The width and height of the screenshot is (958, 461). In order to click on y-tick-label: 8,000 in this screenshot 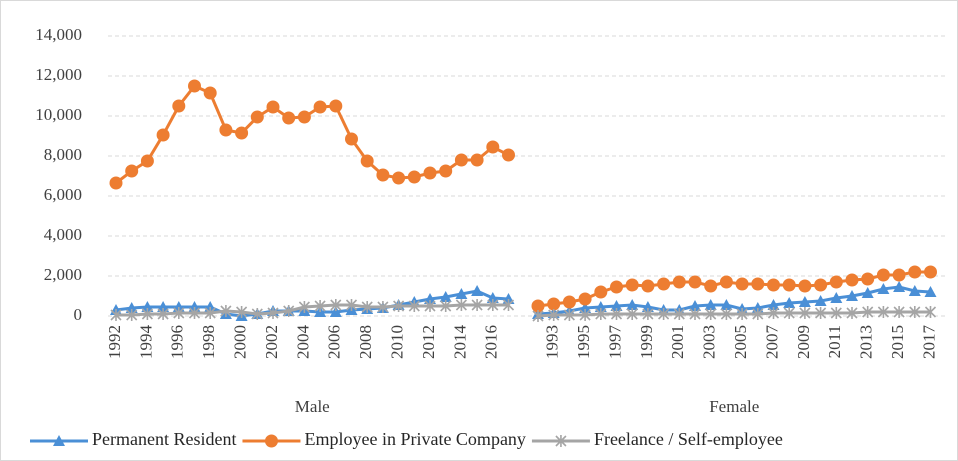, I will do `click(63, 154)`.